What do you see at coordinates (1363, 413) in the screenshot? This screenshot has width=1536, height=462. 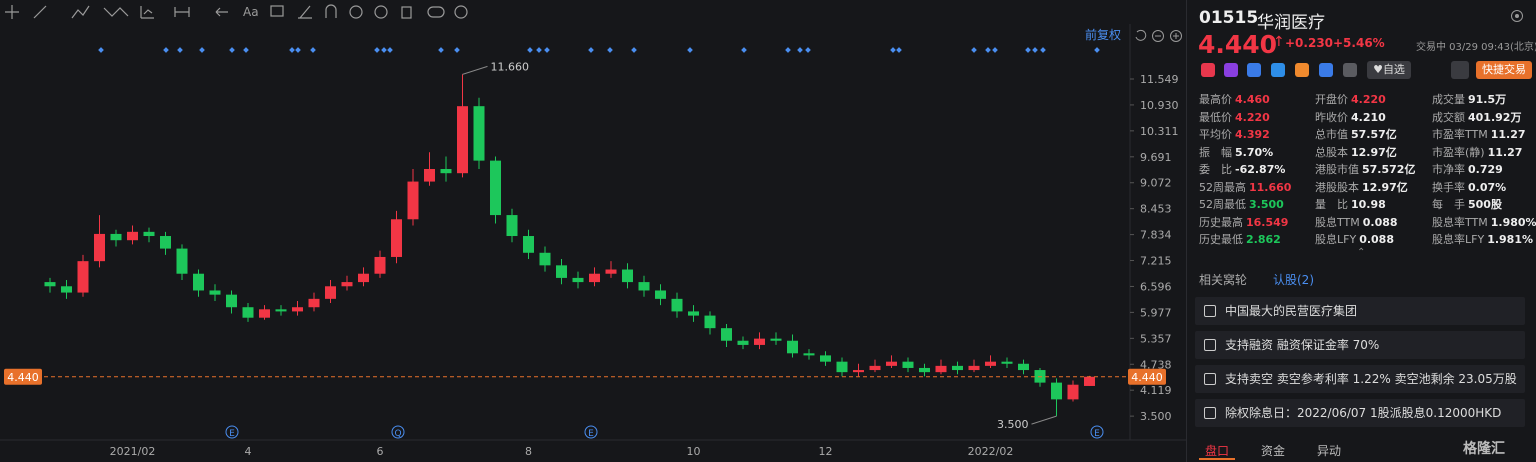 I see `note-text: 除权除息日：2022/06/07 1股派股息0.12000HKD` at bounding box center [1363, 413].